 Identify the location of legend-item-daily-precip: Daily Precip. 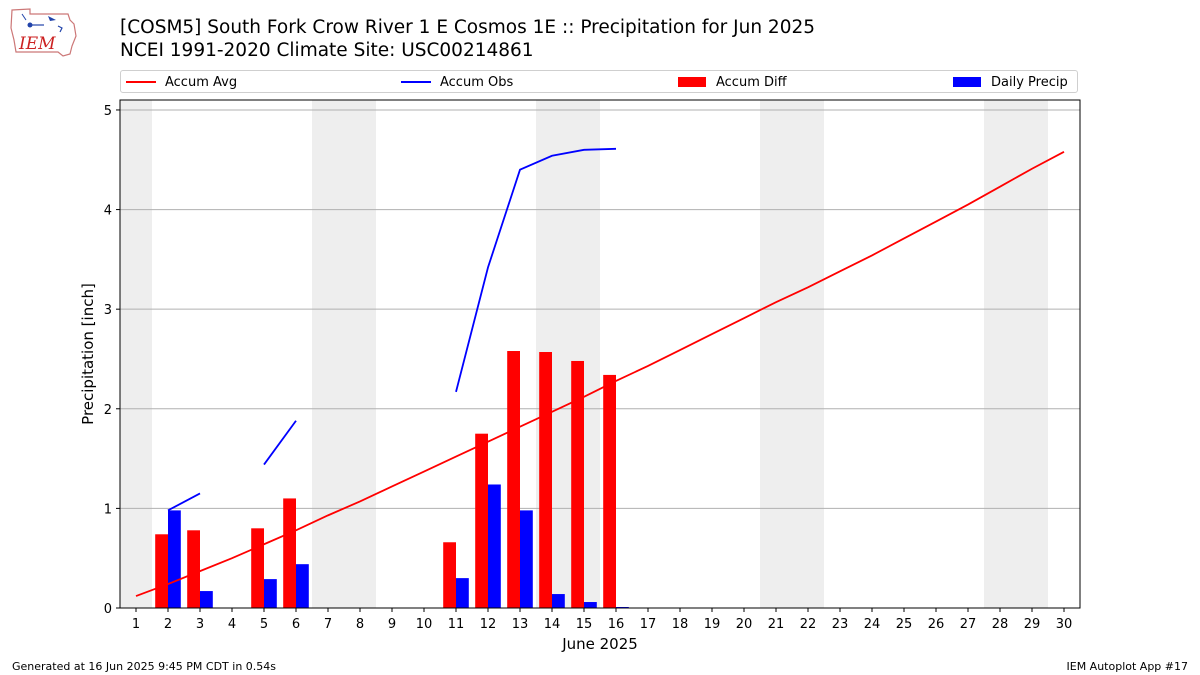
(1010, 82).